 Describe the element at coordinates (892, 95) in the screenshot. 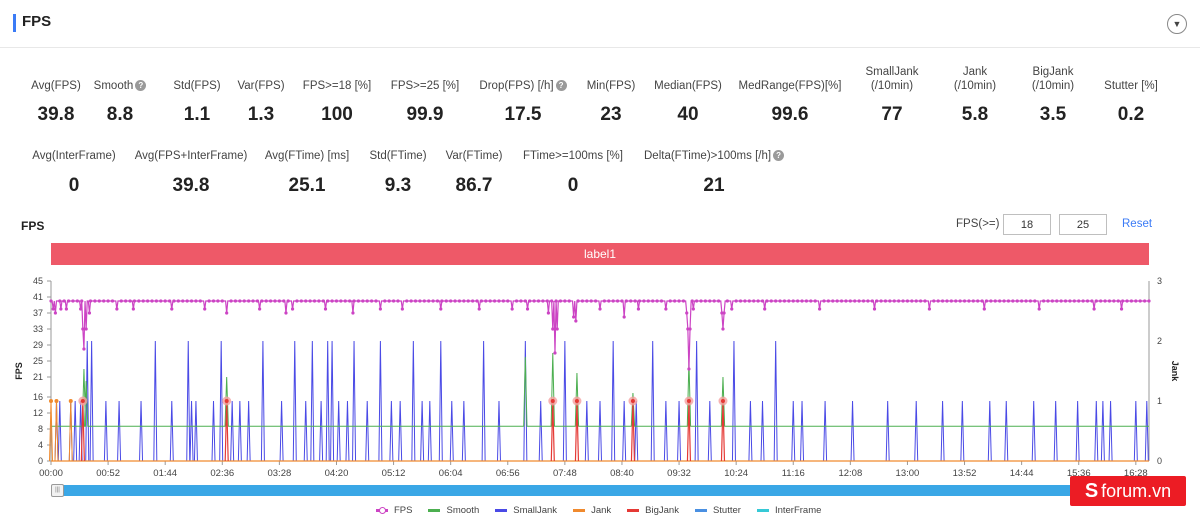

I see `row1-metric: SmallJank (/10min) 77` at that location.